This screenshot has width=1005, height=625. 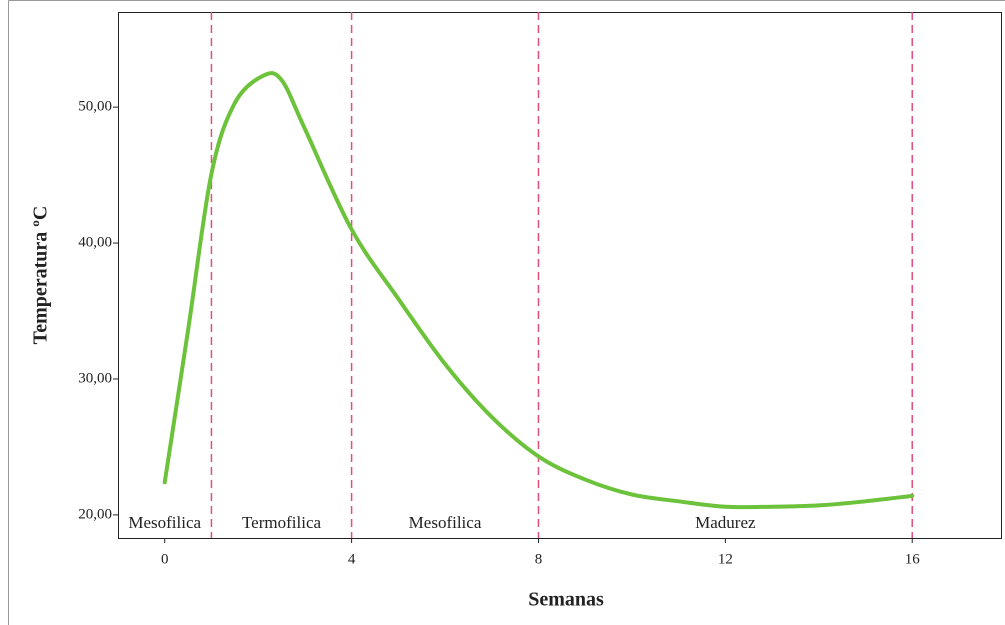 I want to click on y-axis-title: Temperatura ºC, so click(x=41, y=275).